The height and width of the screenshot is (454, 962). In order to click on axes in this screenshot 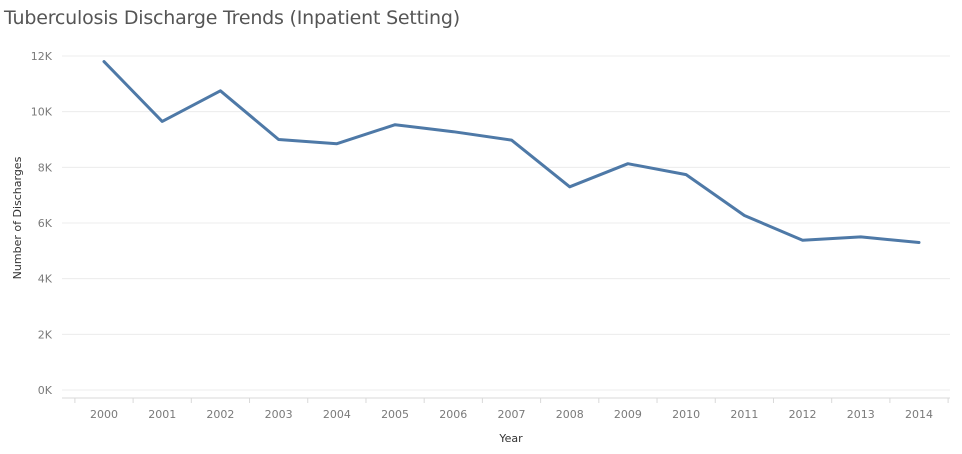, I will do `click(506, 400)`.